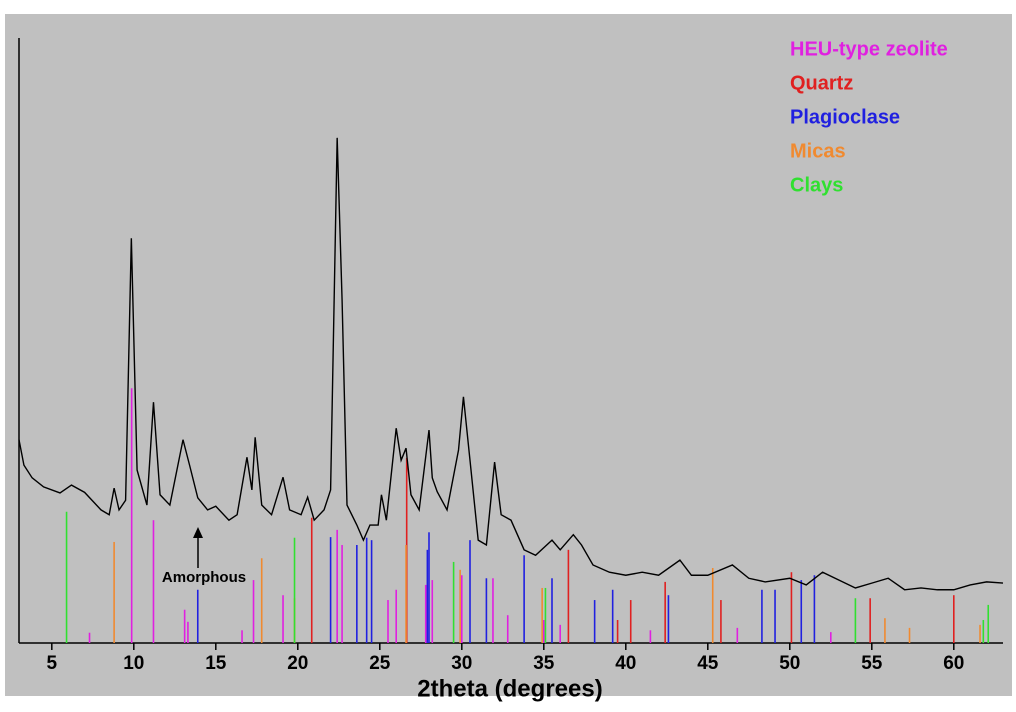 This screenshot has width=1016, height=712. I want to click on legend-entry: Micas, so click(818, 151).